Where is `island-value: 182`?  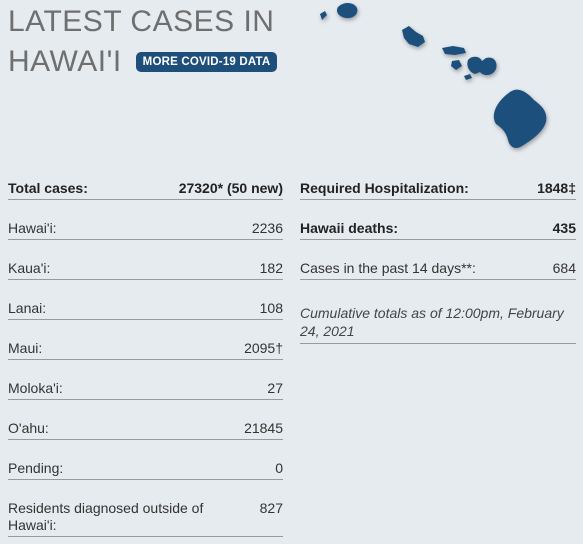
island-value: 182 is located at coordinates (271, 268).